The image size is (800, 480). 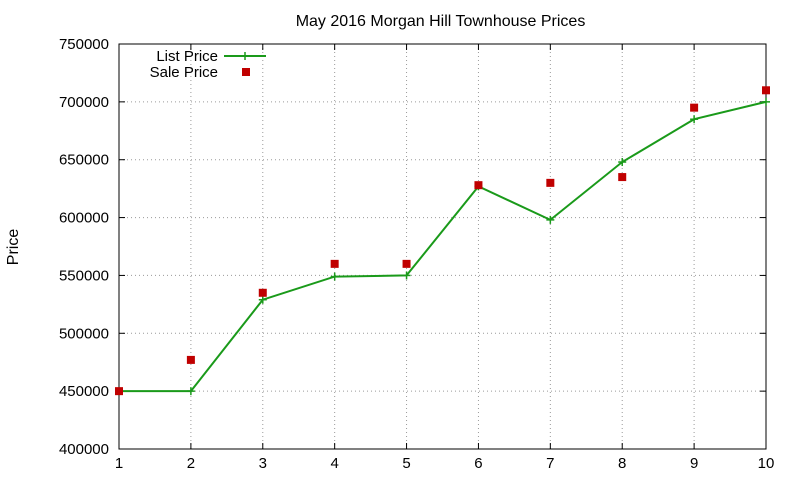 What do you see at coordinates (84, 218) in the screenshot?
I see `y-tick-label: 600000` at bounding box center [84, 218].